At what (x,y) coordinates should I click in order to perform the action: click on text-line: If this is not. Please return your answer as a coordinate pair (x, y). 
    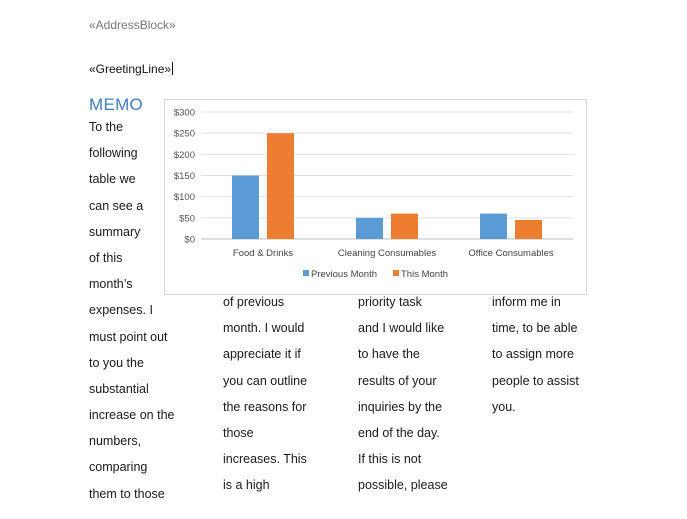
    Looking at the image, I should click on (390, 459).